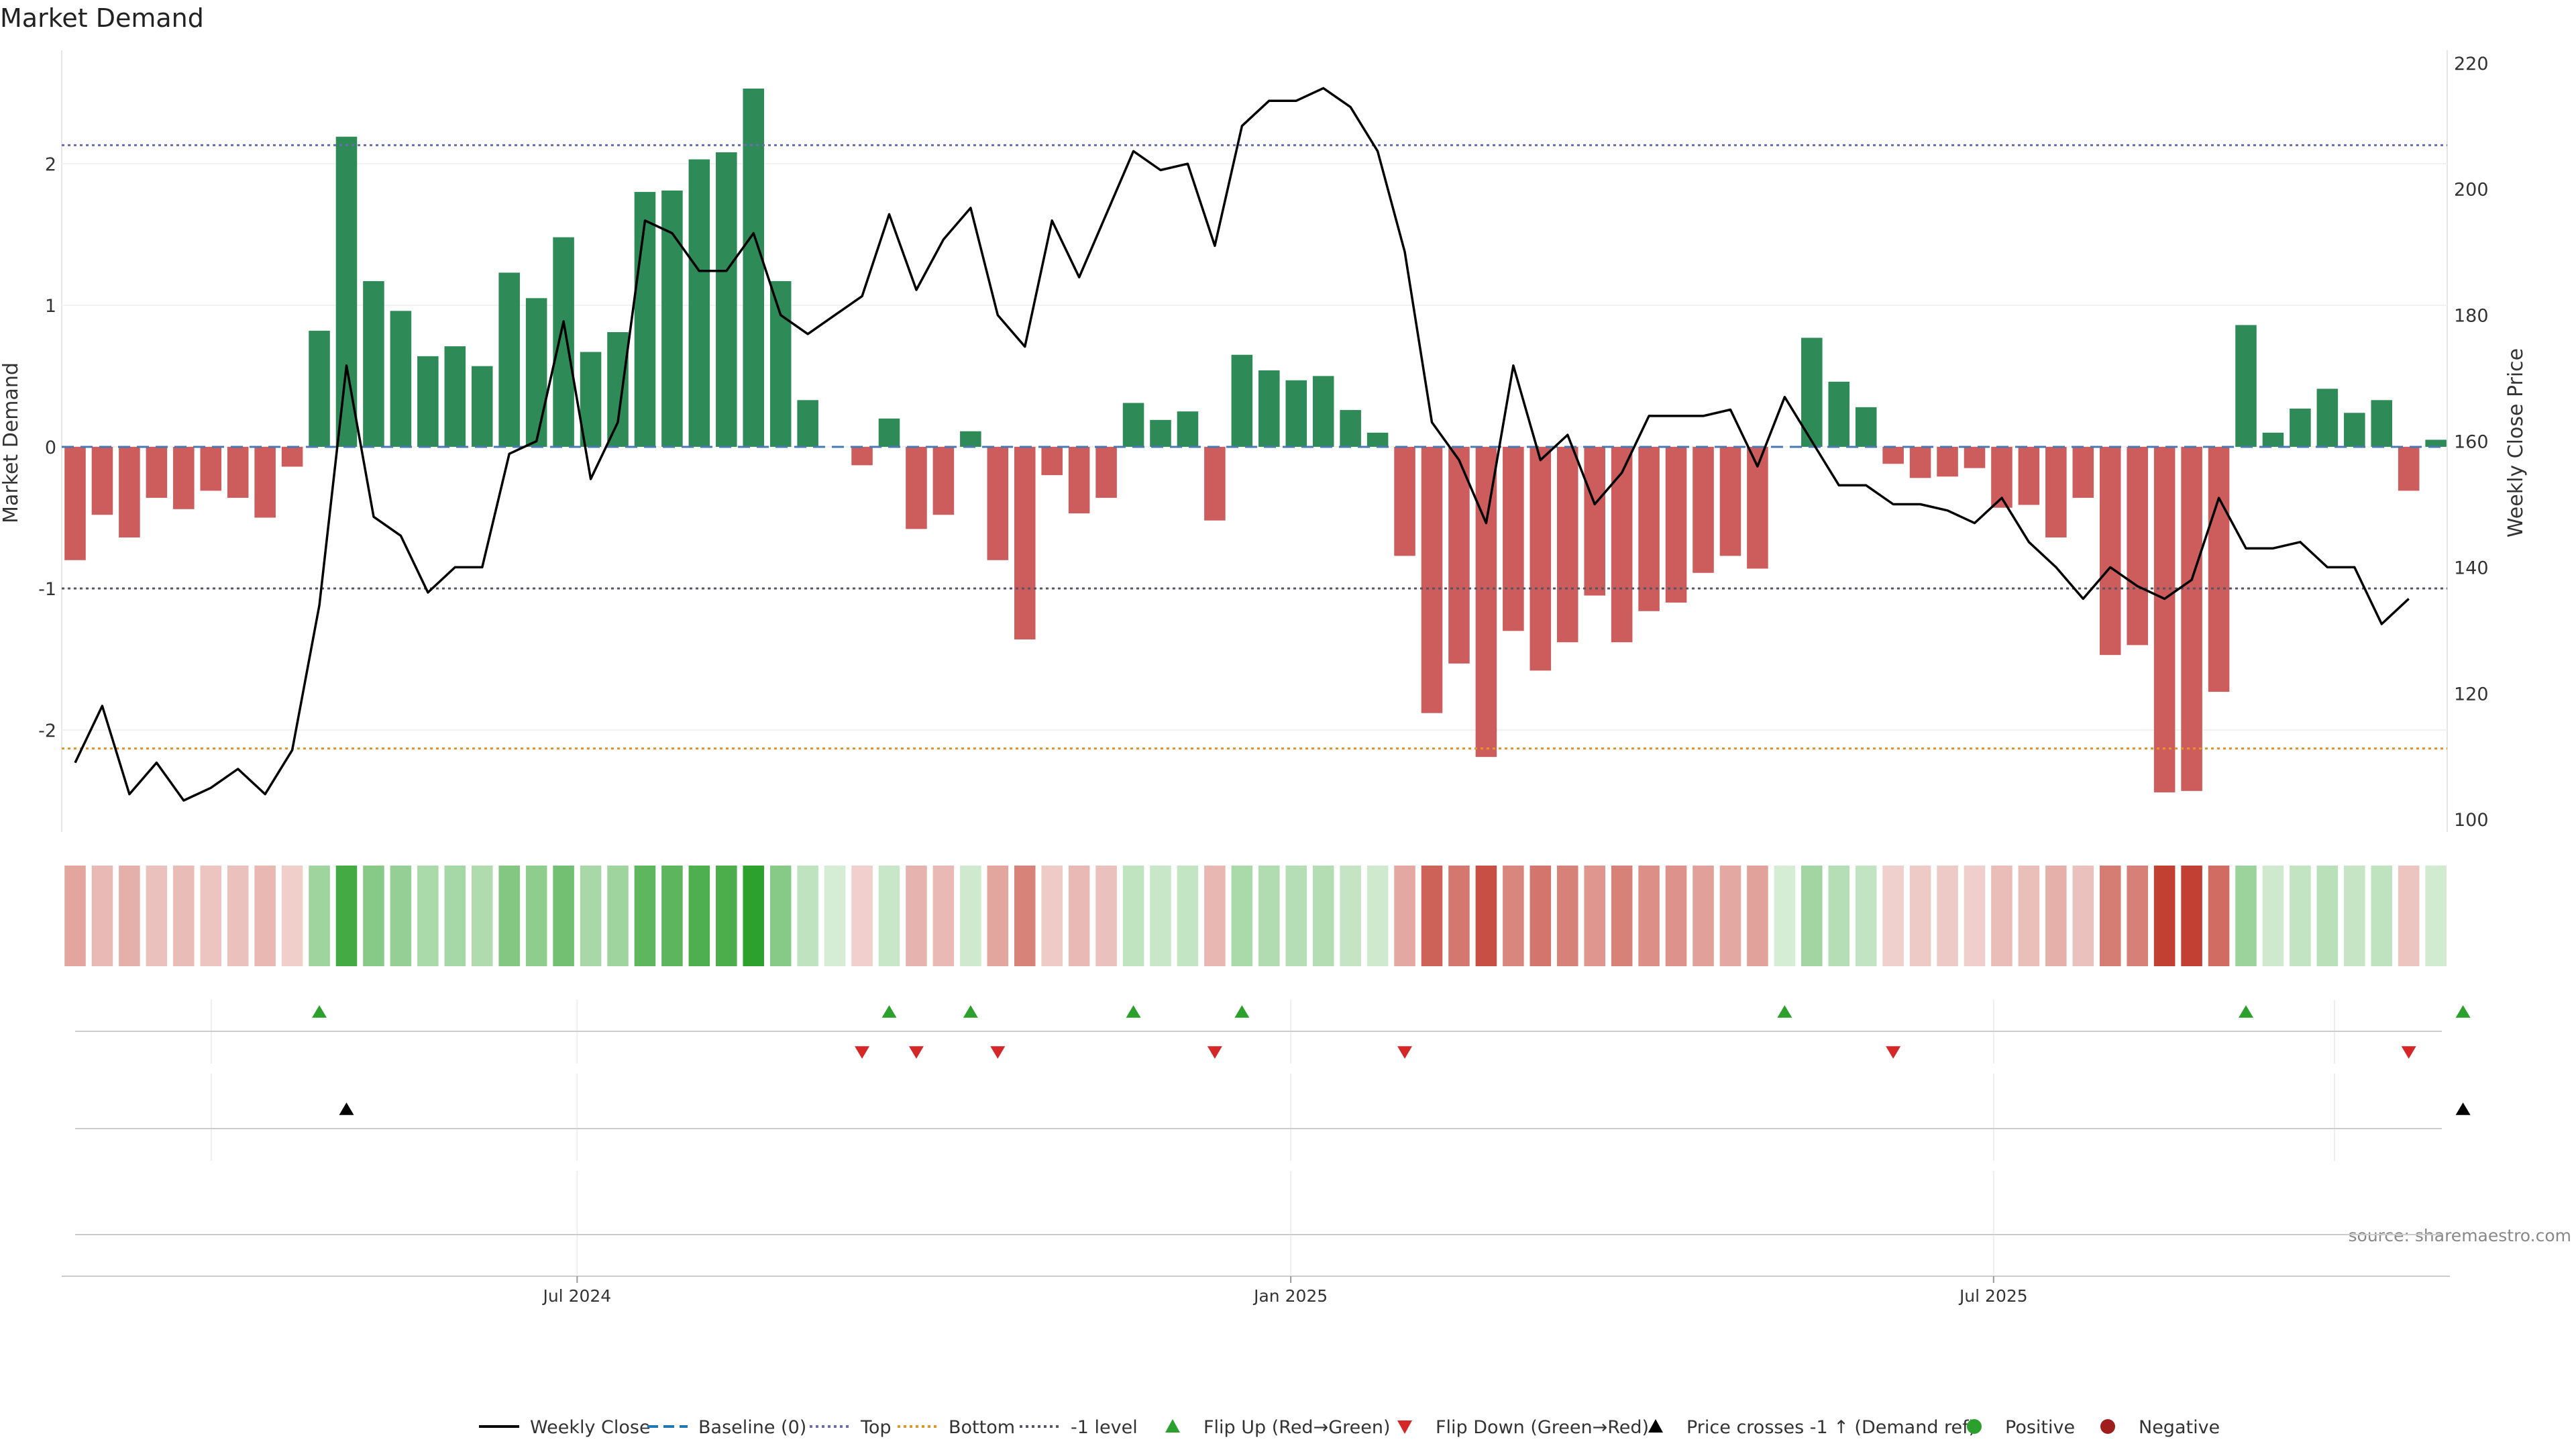  What do you see at coordinates (2107, 1426) in the screenshot?
I see `legend-swatch-dot` at bounding box center [2107, 1426].